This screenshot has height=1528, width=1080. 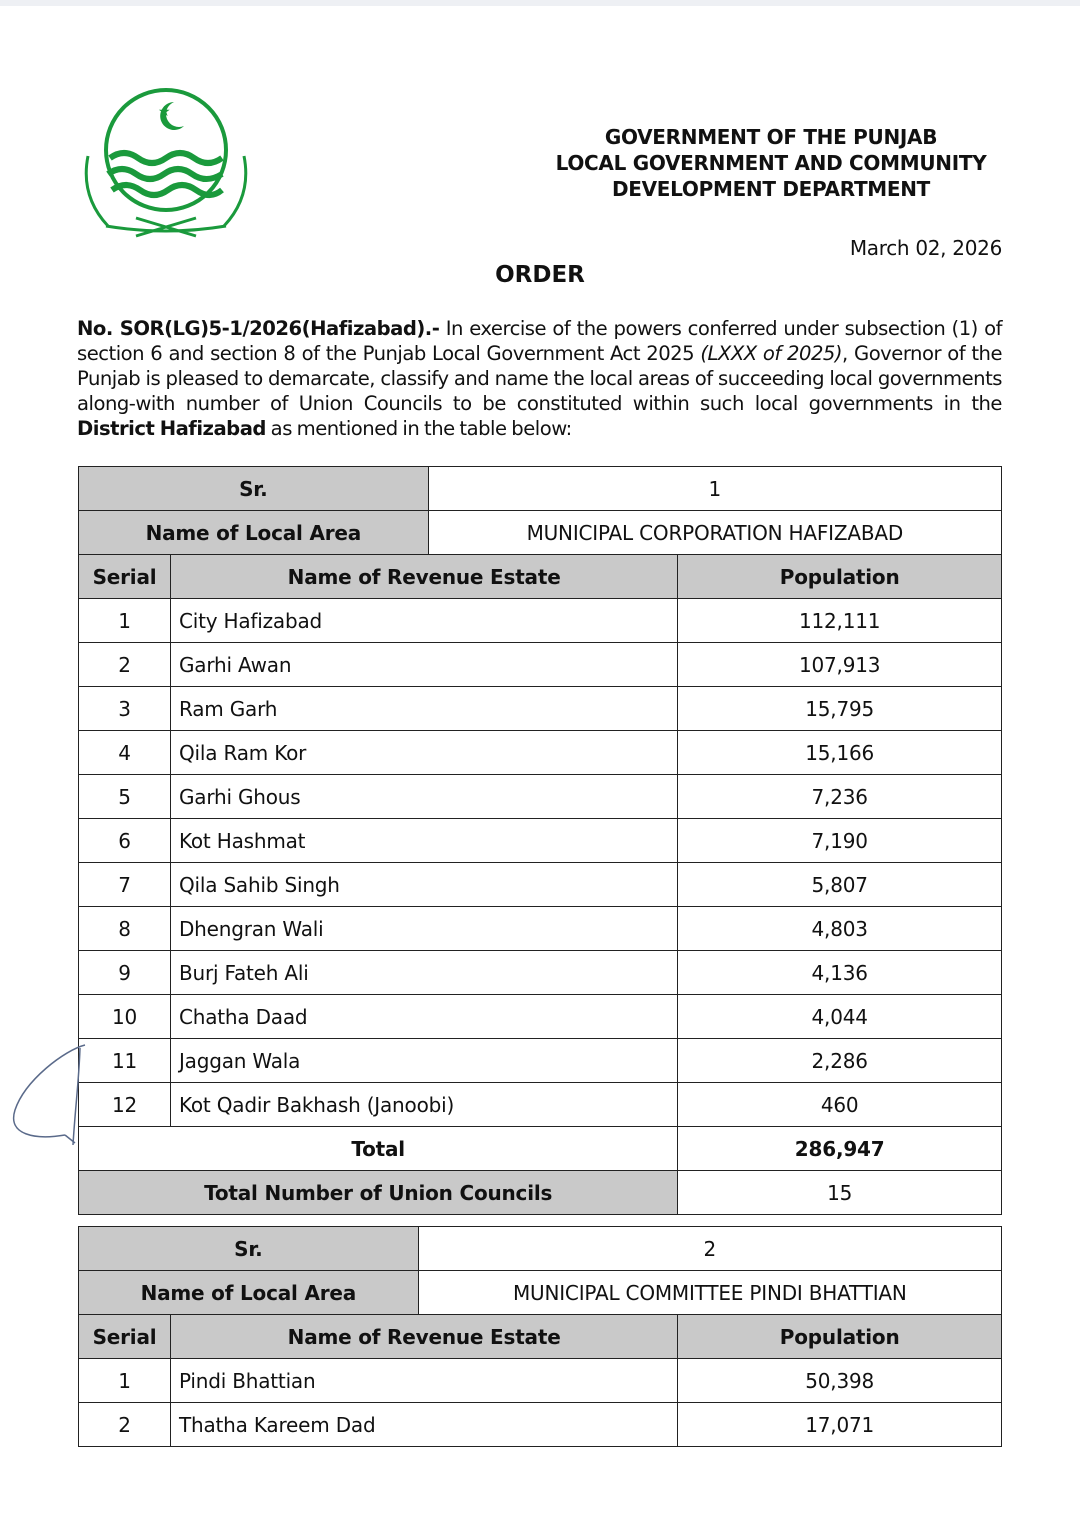 What do you see at coordinates (171, 428) in the screenshot?
I see `district-name: District Hafizabad` at bounding box center [171, 428].